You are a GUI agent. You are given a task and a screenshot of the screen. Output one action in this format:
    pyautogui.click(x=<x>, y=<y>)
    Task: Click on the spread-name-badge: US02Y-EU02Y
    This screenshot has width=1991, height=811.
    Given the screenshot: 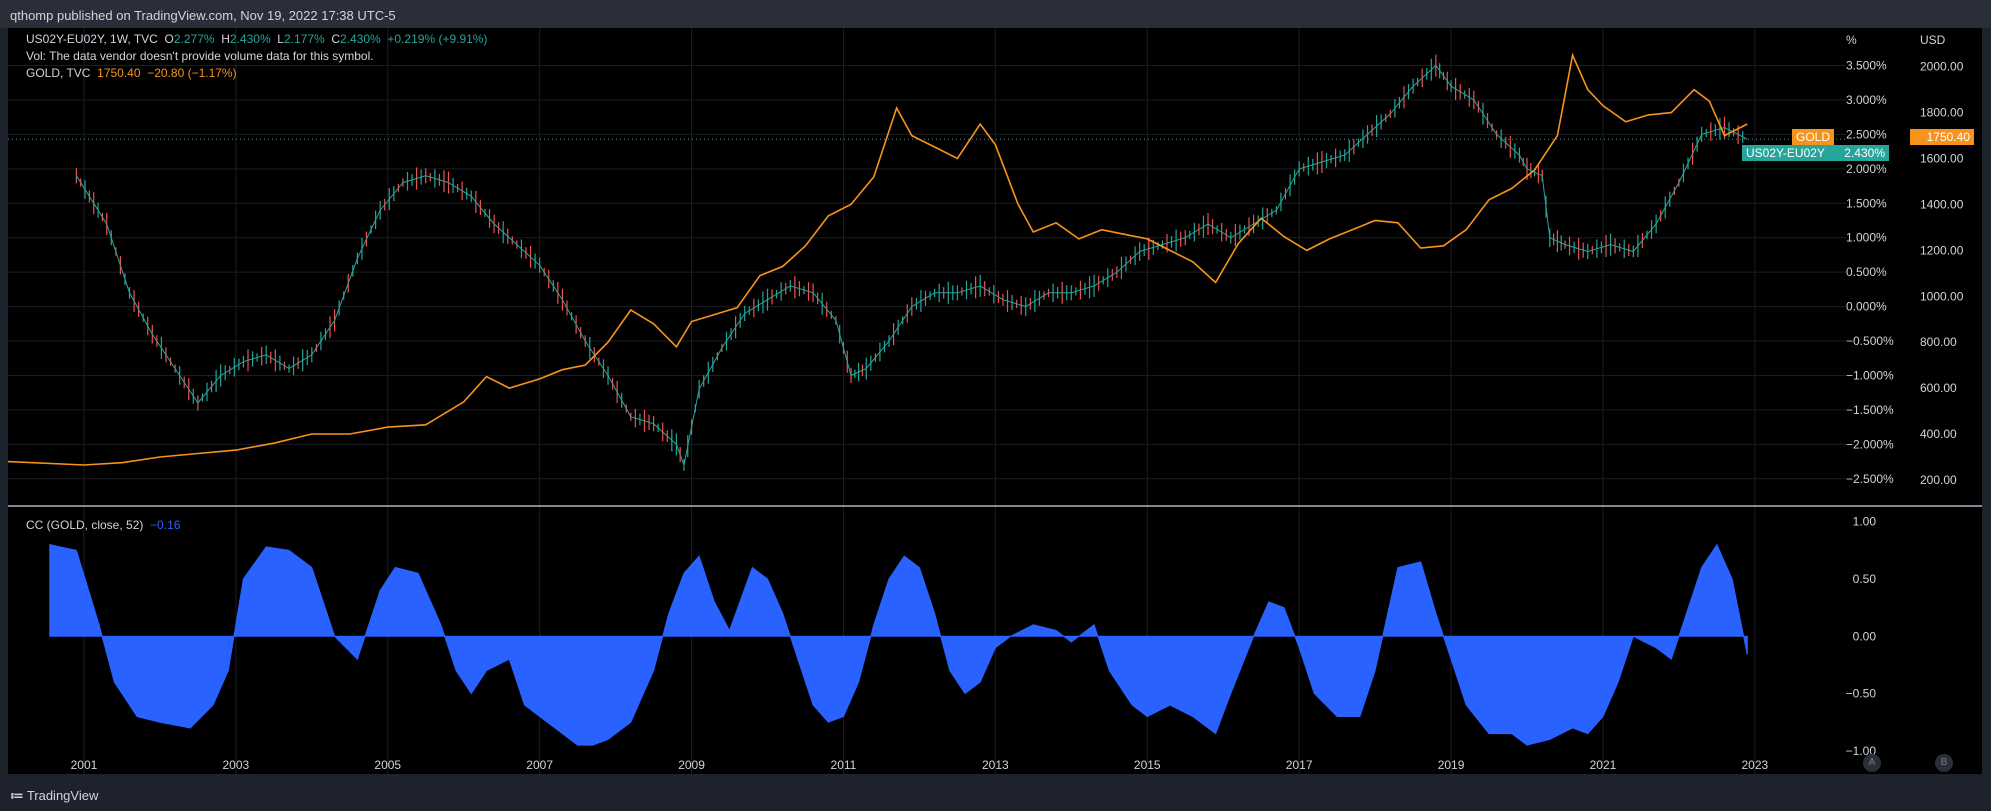 What is the action you would take?
    pyautogui.click(x=1785, y=153)
    